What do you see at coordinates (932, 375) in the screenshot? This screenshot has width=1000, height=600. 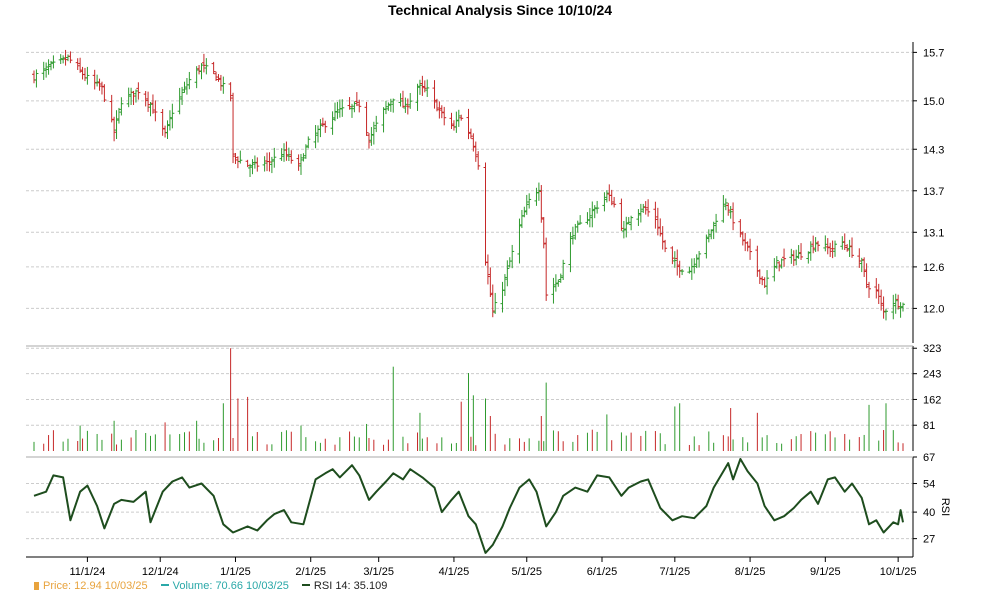 I see `volume-tick-label: 243` at bounding box center [932, 375].